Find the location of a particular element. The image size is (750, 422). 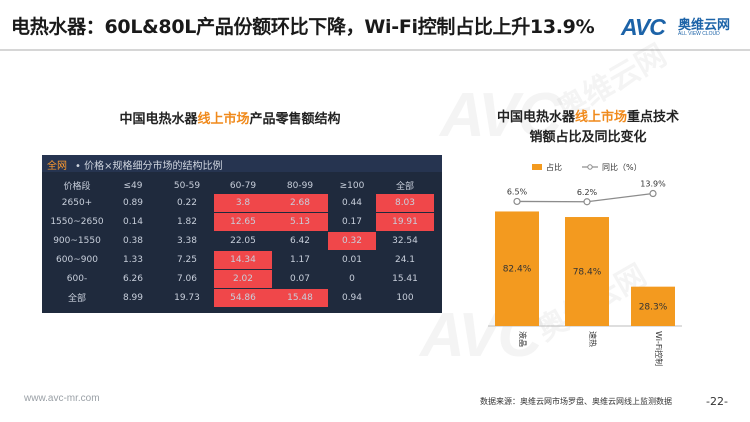

avc-logo: AVC 奥维云网 ALL VIEW CLOUD is located at coordinates (682, 28).